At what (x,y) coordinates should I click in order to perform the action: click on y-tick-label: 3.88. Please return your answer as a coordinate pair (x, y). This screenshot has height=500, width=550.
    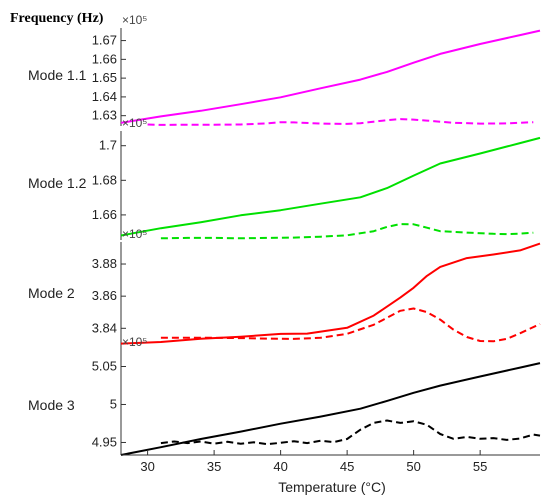
    Looking at the image, I should click on (104, 263).